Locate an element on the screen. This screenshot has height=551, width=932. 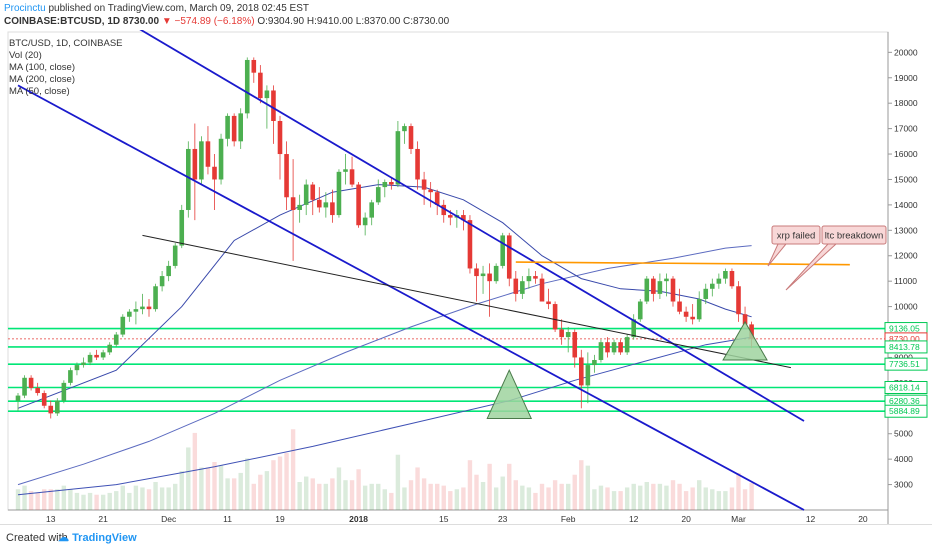
y-tick-label: 18000 is located at coordinates (906, 103).